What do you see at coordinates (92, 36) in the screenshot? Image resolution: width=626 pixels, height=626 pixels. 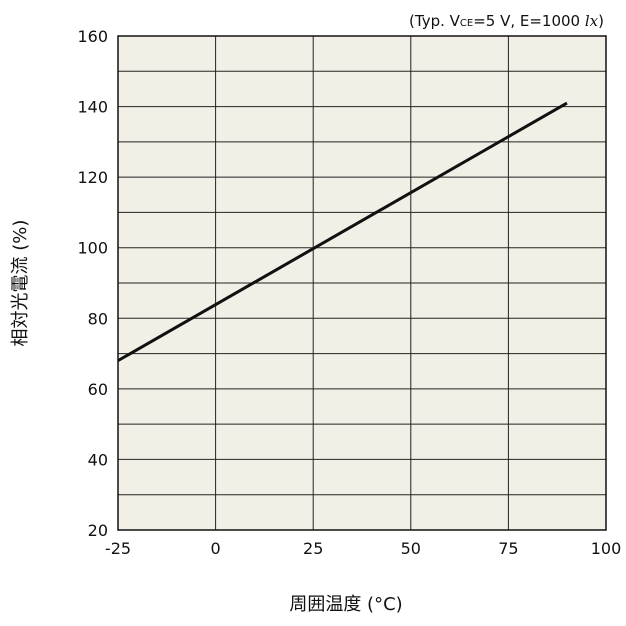 I see `y-tick-label: 160` at bounding box center [92, 36].